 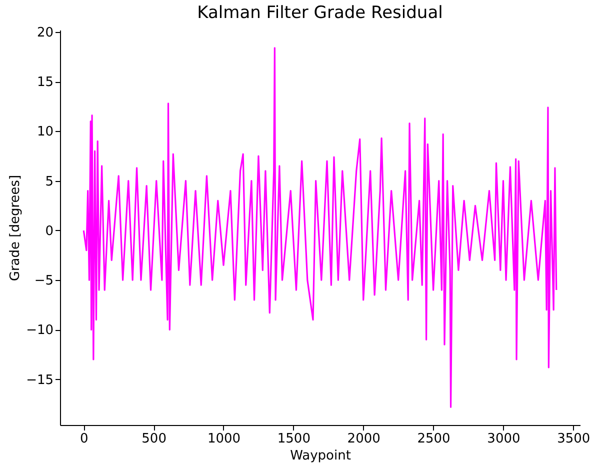 What do you see at coordinates (49, 231) in the screenshot?
I see `y-tick-label: 0` at bounding box center [49, 231].